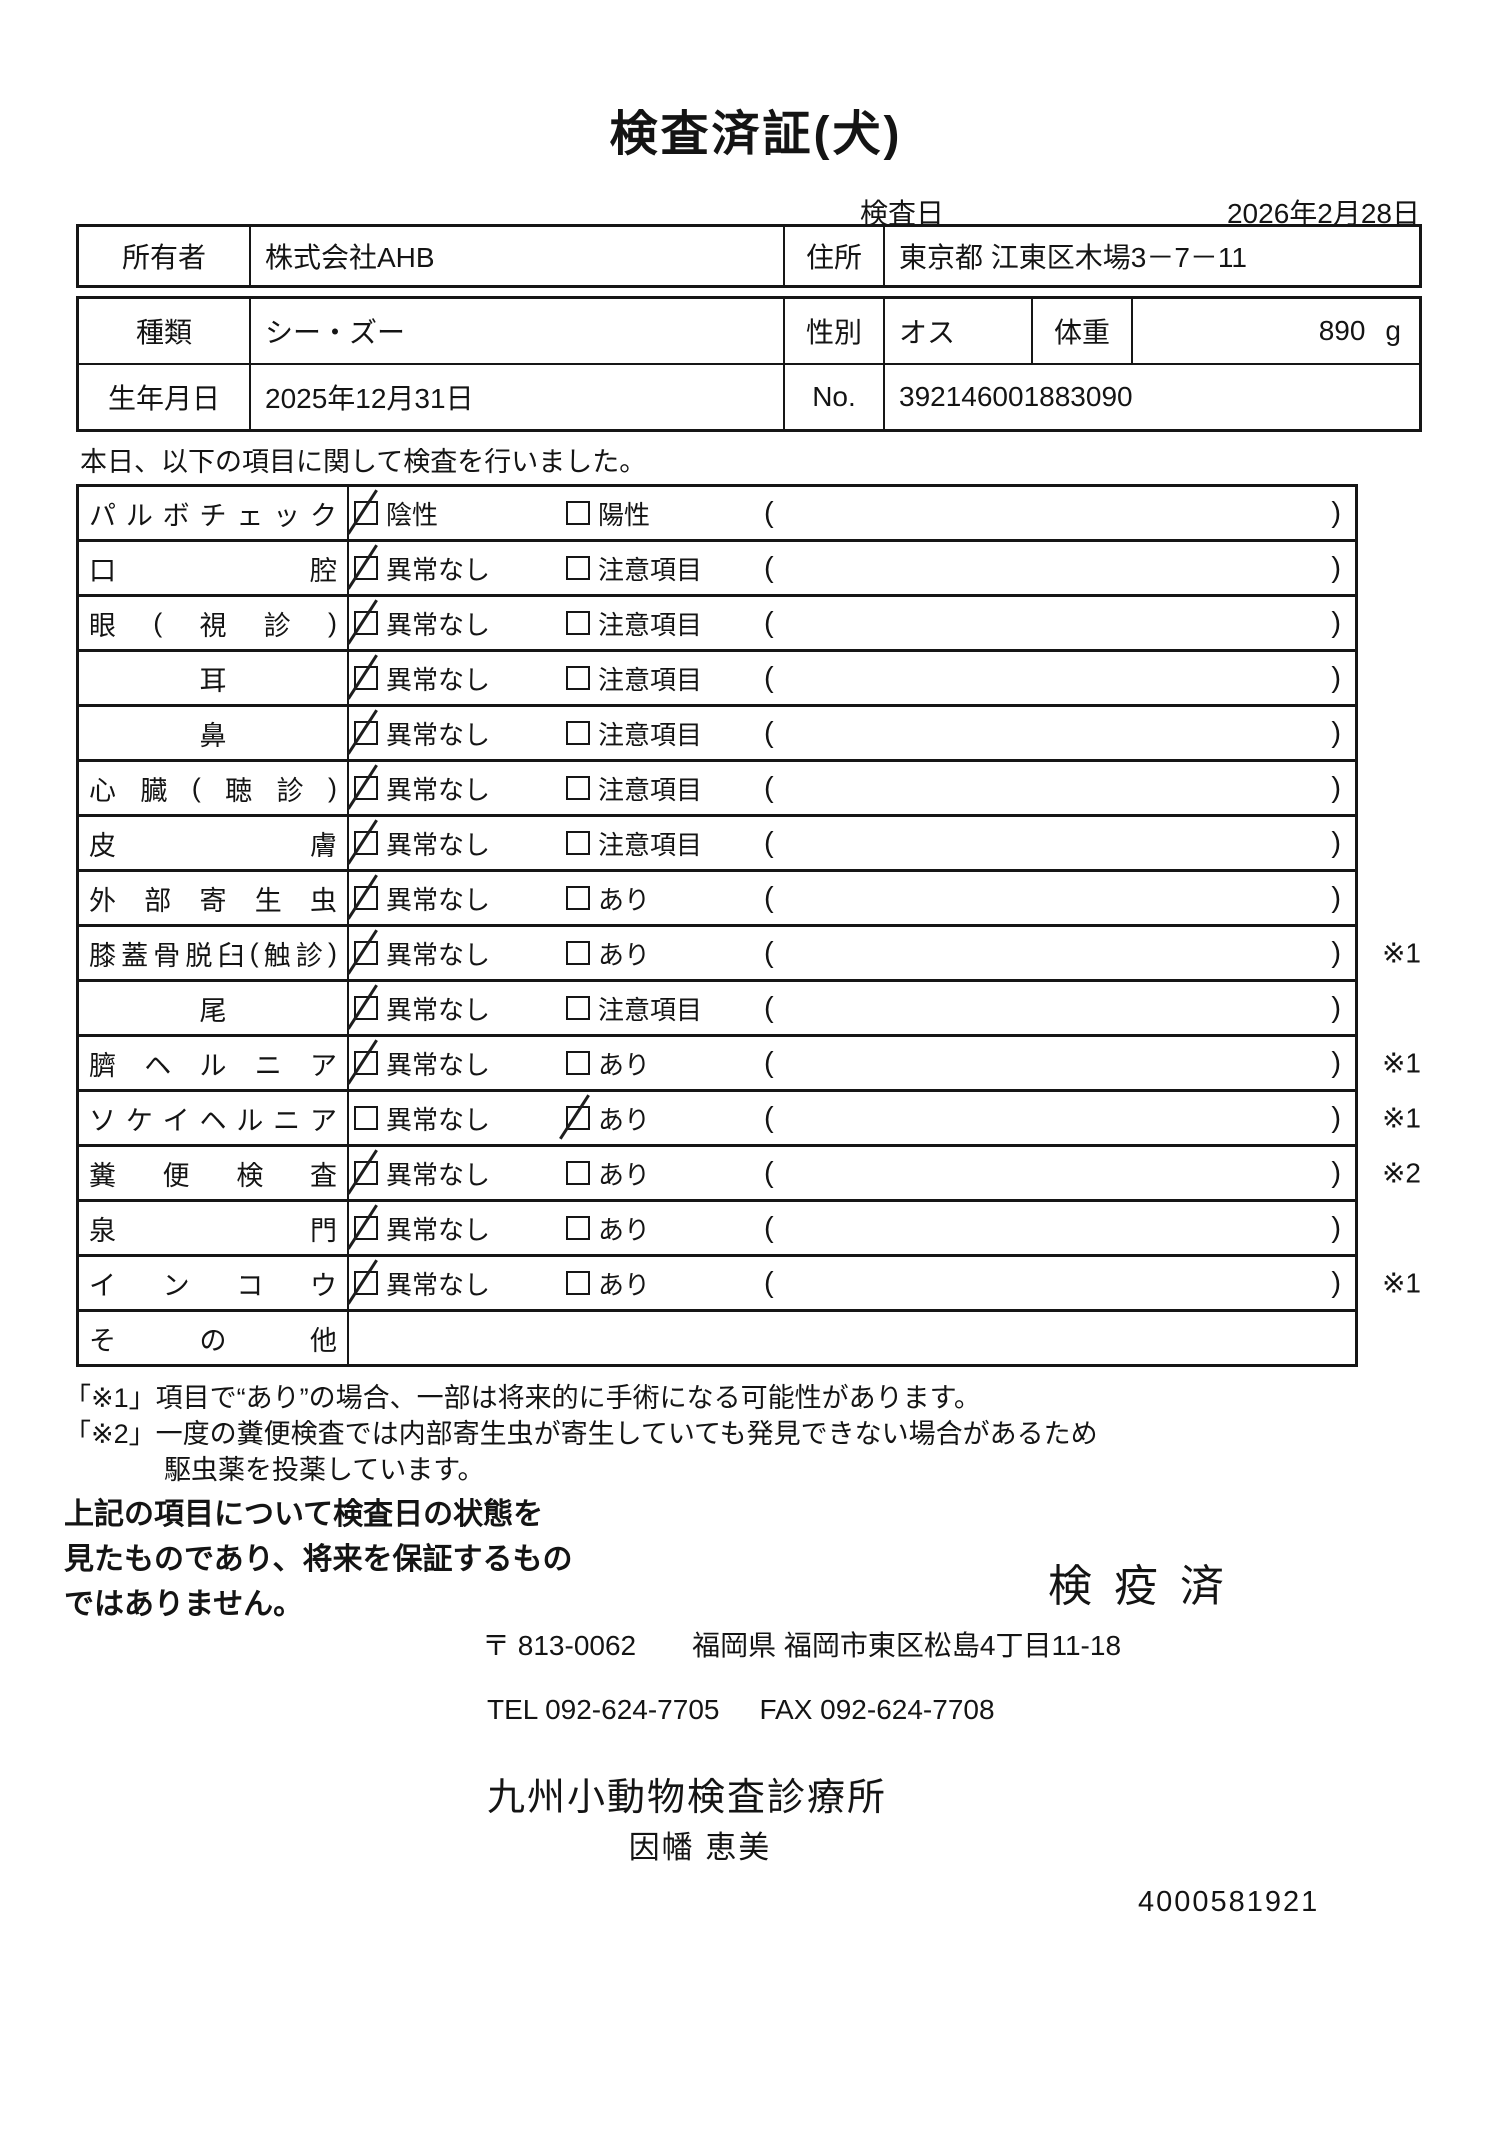 The width and height of the screenshot is (1512, 2150). What do you see at coordinates (902, 213) in the screenshot?
I see `exam-date-label: 検査日` at bounding box center [902, 213].